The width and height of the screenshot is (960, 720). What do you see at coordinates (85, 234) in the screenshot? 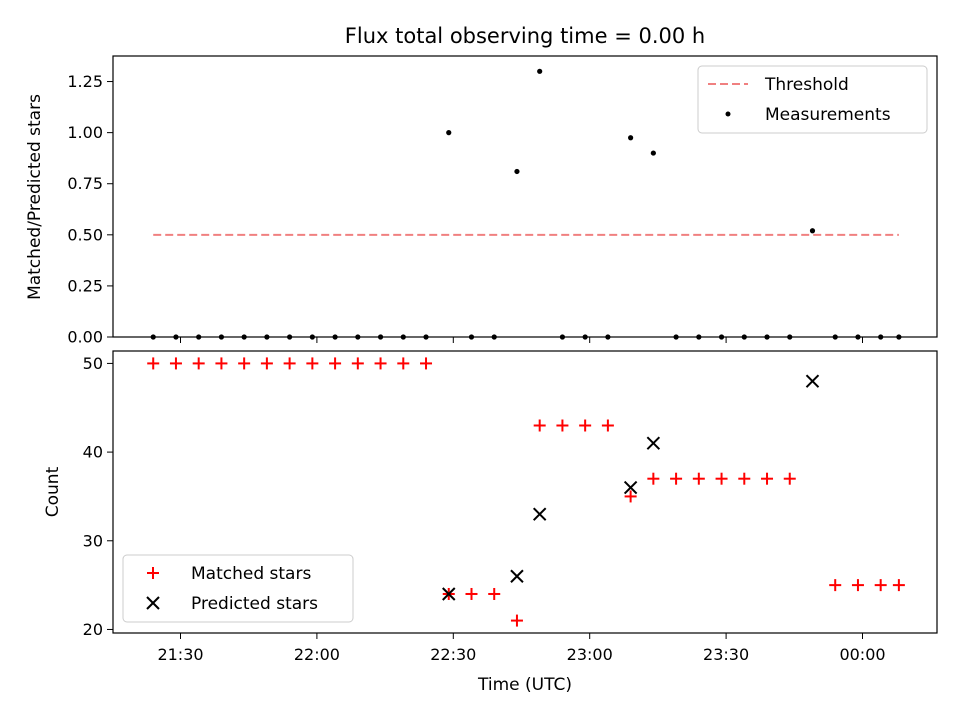
I see `top-y-tick-label: 0.50` at bounding box center [85, 234].